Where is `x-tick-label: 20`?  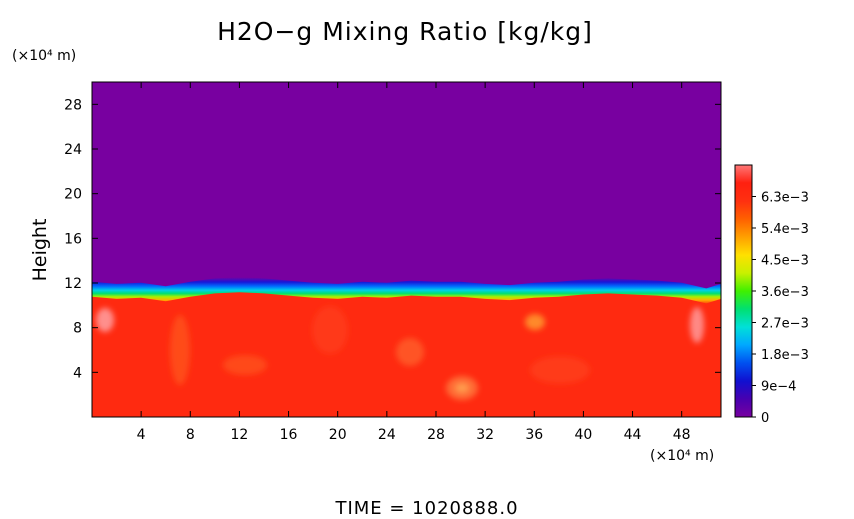 x-tick-label: 20 is located at coordinates (338, 435).